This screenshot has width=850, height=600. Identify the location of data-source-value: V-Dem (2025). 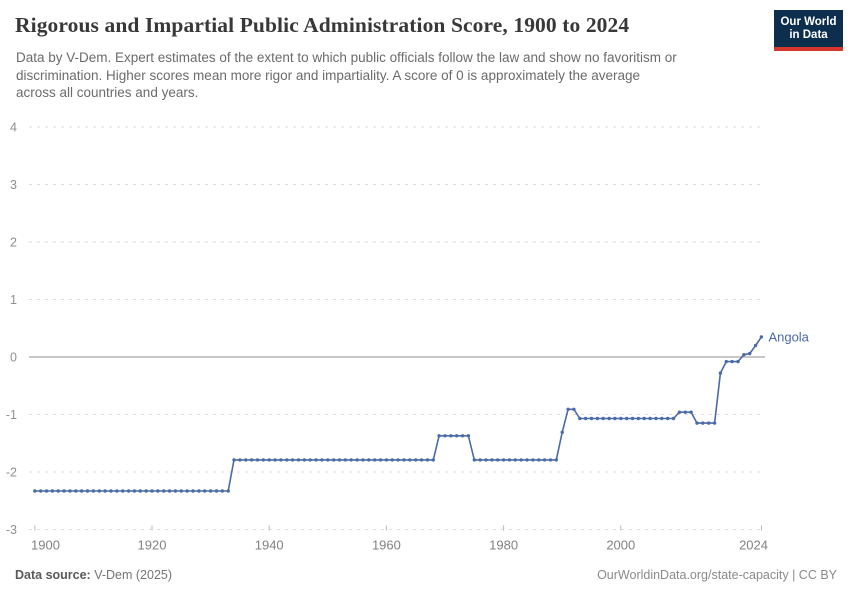
(133, 575).